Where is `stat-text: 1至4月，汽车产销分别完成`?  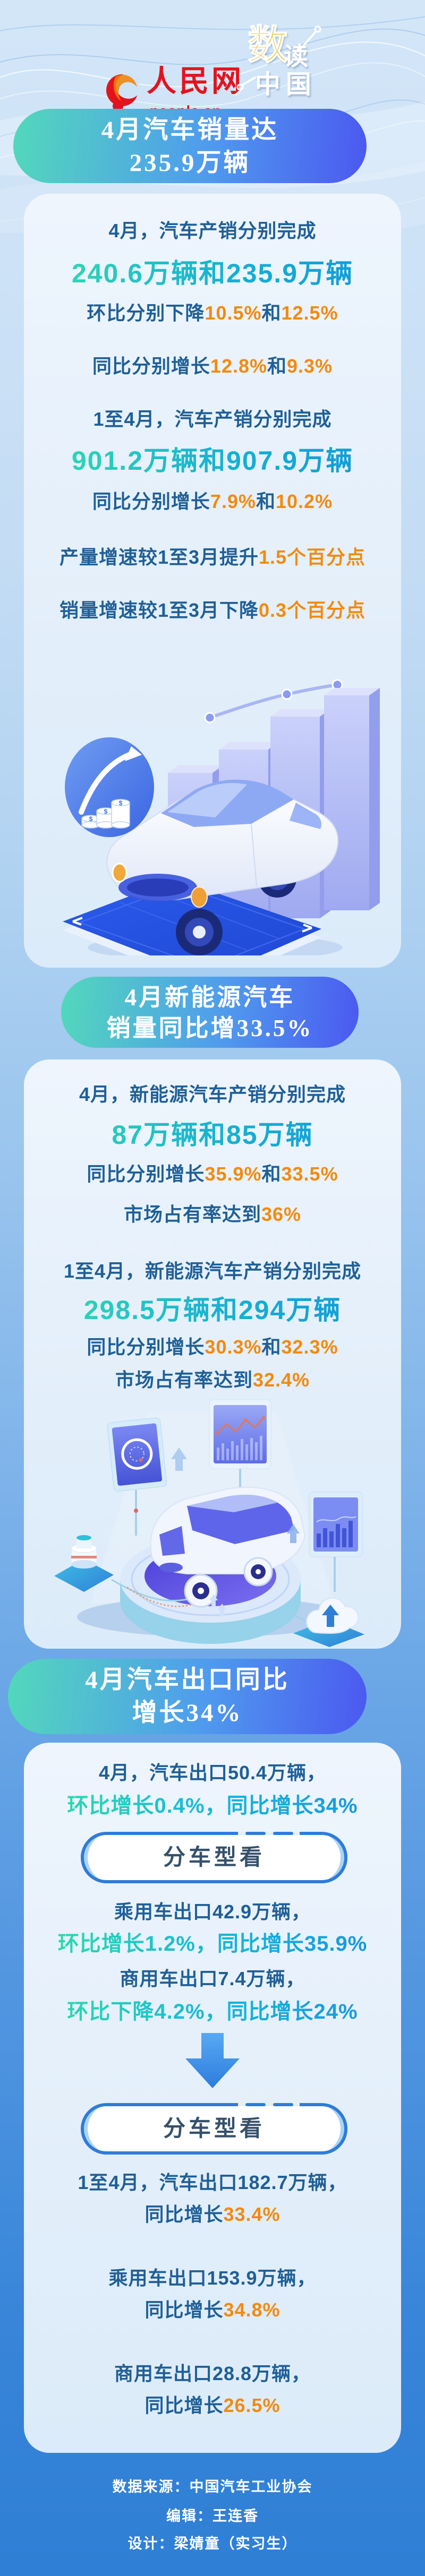
stat-text: 1至4月，汽车产销分别完成 is located at coordinates (212, 419).